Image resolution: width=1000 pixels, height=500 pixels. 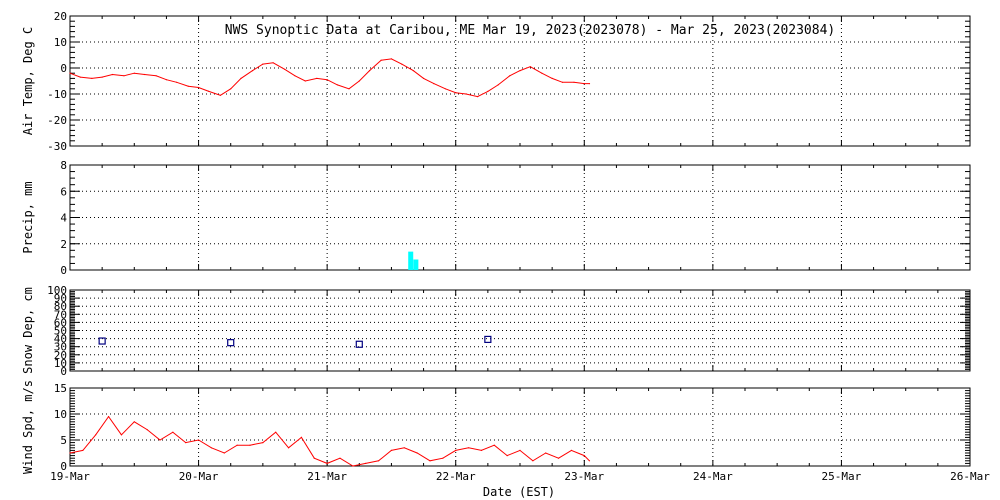 I want to click on y-tick-label: 2, so click(x=63, y=244).